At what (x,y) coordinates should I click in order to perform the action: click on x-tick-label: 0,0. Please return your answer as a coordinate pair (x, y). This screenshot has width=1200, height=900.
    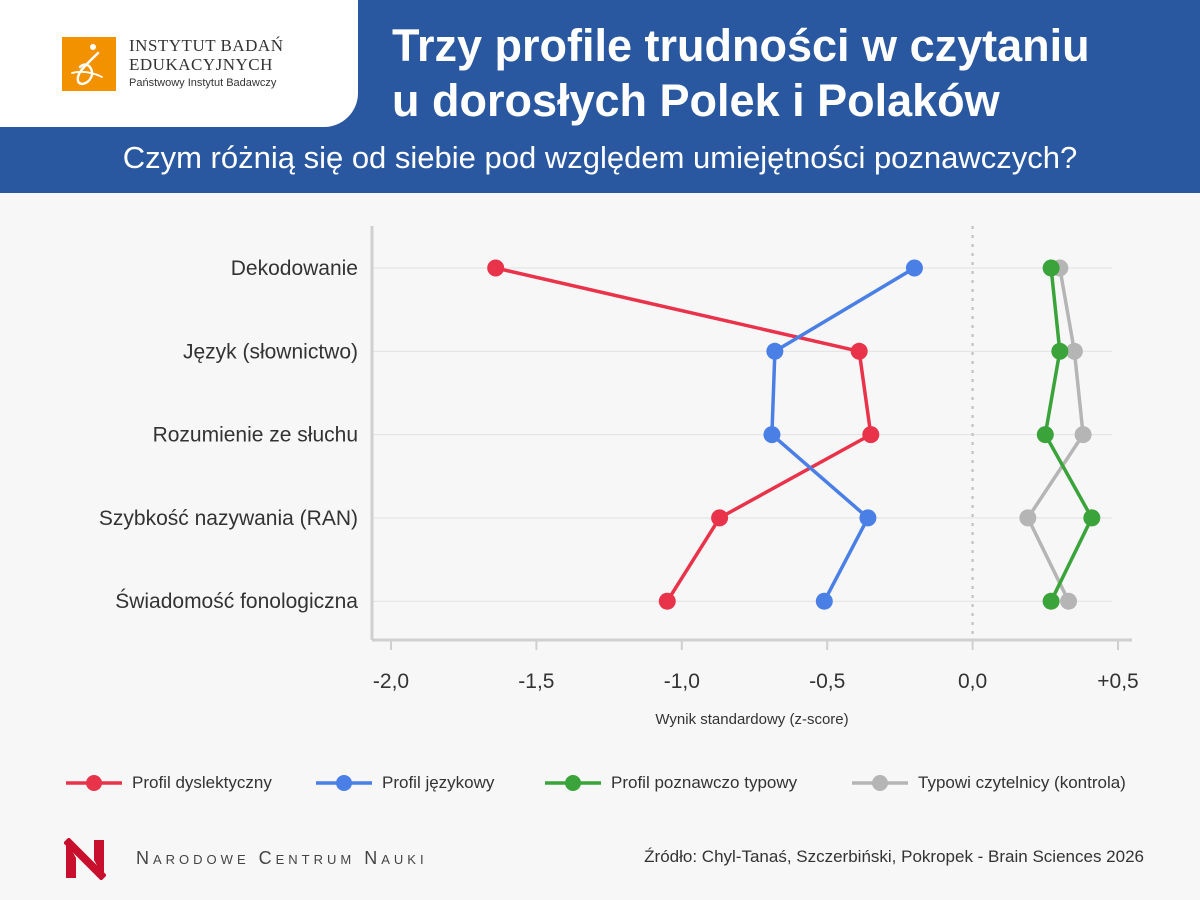
    Looking at the image, I should click on (972, 681).